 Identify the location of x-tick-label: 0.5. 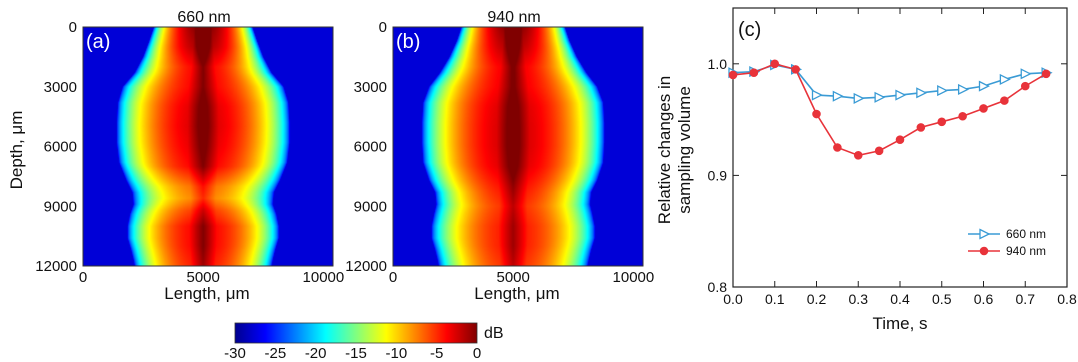
(942, 299).